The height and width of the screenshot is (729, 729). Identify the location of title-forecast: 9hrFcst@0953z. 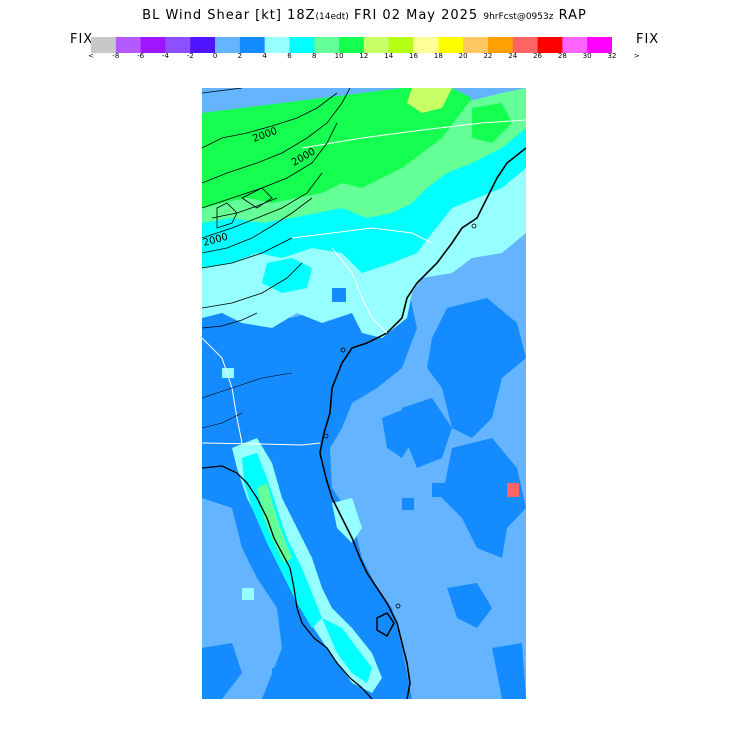
(518, 17).